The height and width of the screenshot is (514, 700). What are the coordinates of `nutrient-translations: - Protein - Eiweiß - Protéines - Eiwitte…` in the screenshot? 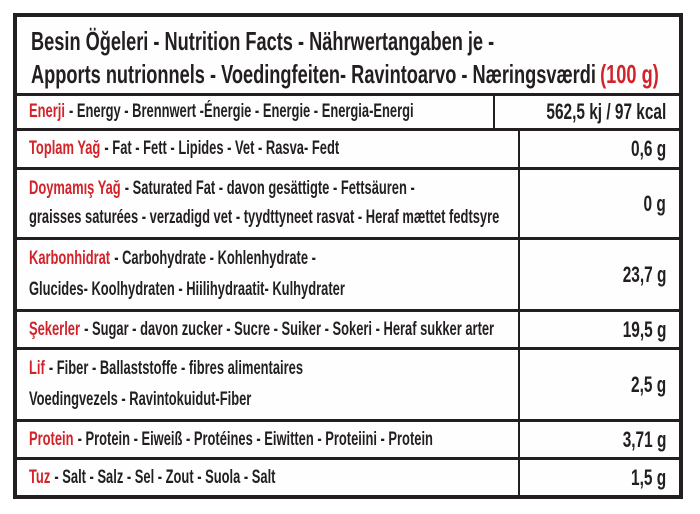 It's located at (255, 439).